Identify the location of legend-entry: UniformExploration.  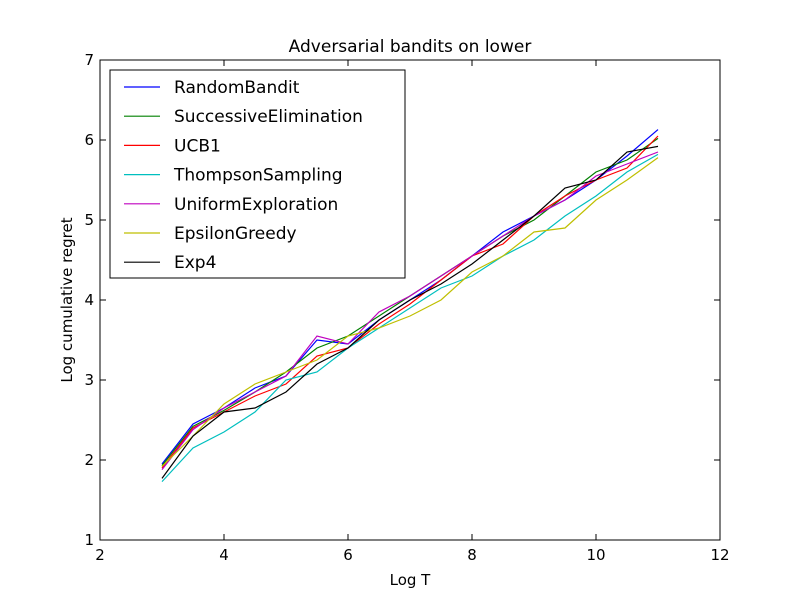
(256, 205).